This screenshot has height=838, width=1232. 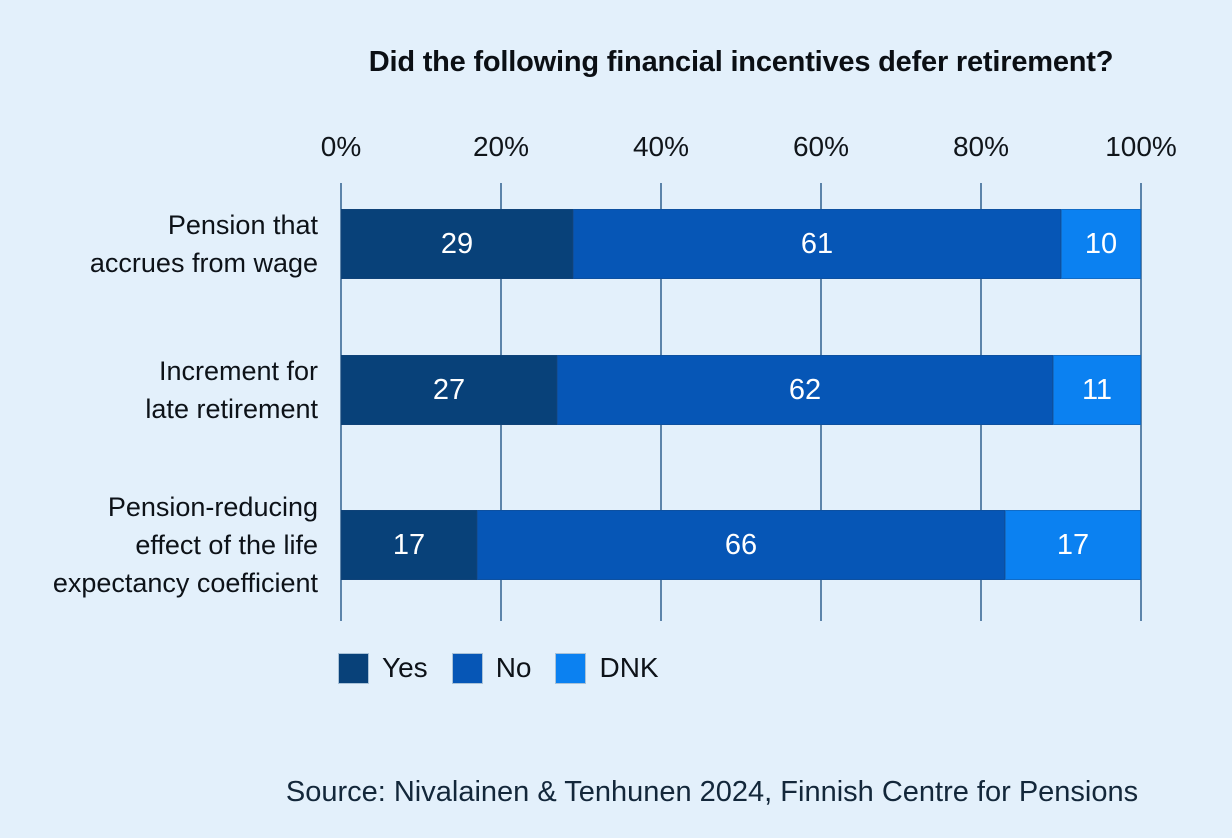 I want to click on bar-value-label: 62, so click(x=805, y=389).